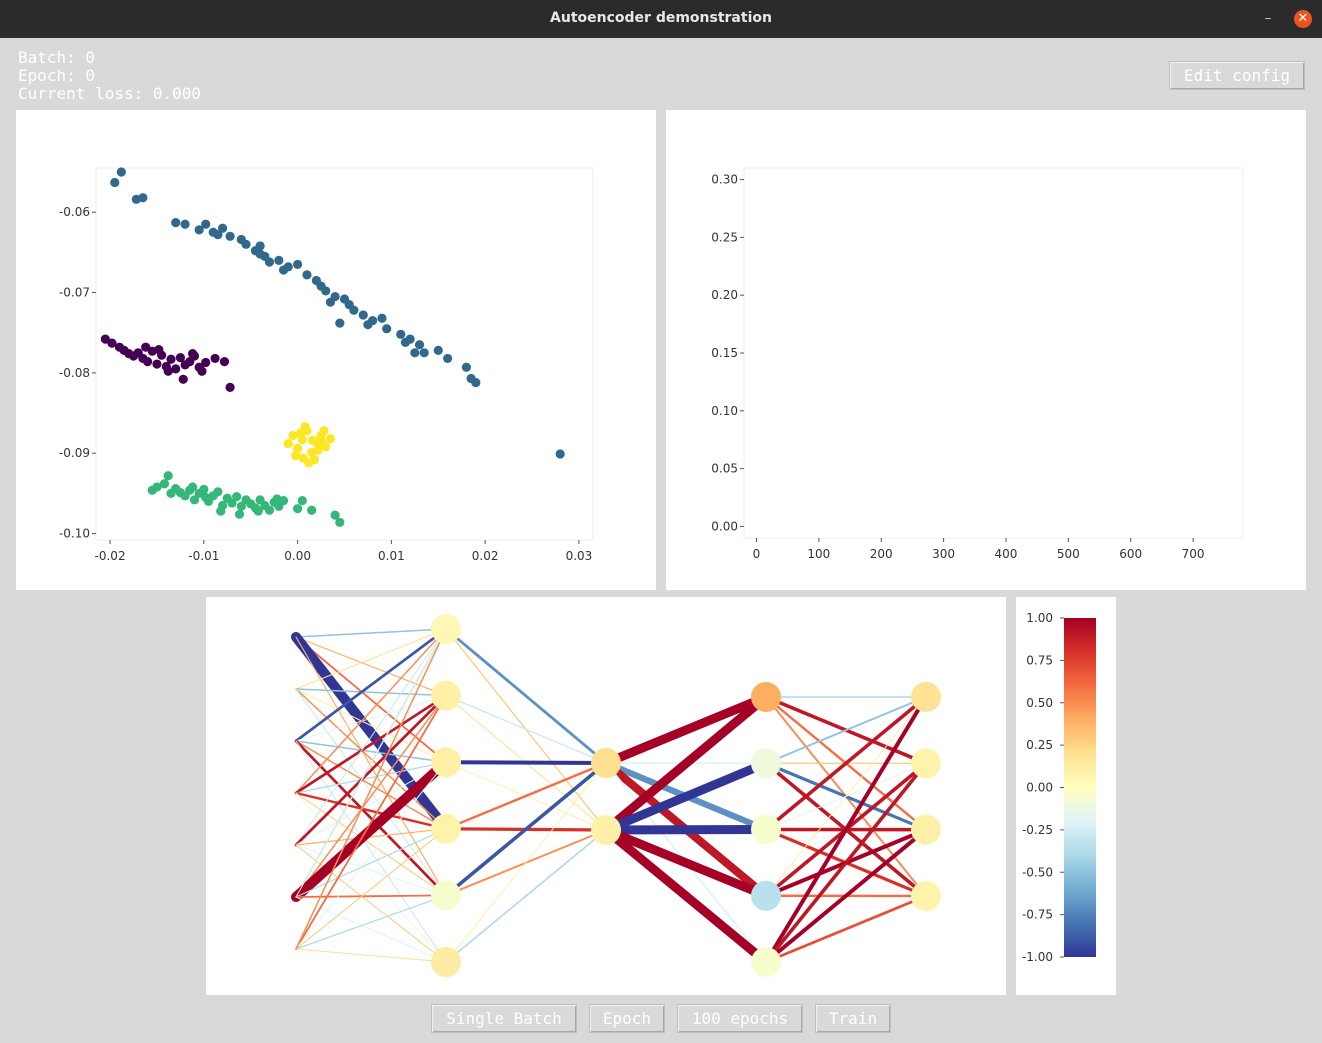 The height and width of the screenshot is (1043, 1322). What do you see at coordinates (74, 534) in the screenshot?
I see `y-tick-label: -0.10` at bounding box center [74, 534].